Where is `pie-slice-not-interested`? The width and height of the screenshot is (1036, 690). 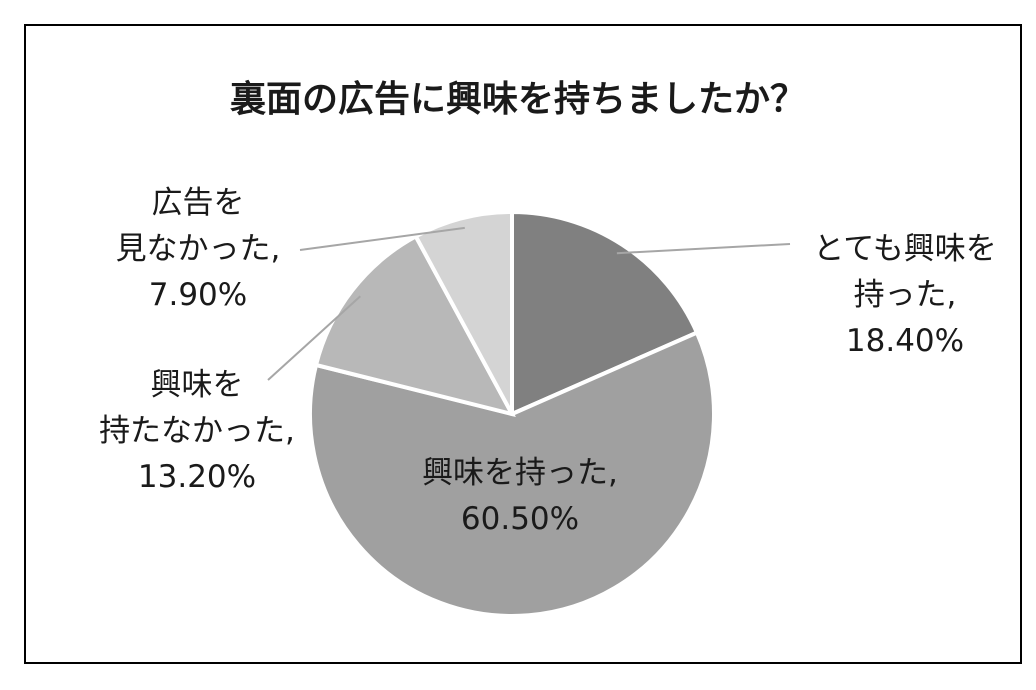 pie-slice-not-interested is located at coordinates (414, 325).